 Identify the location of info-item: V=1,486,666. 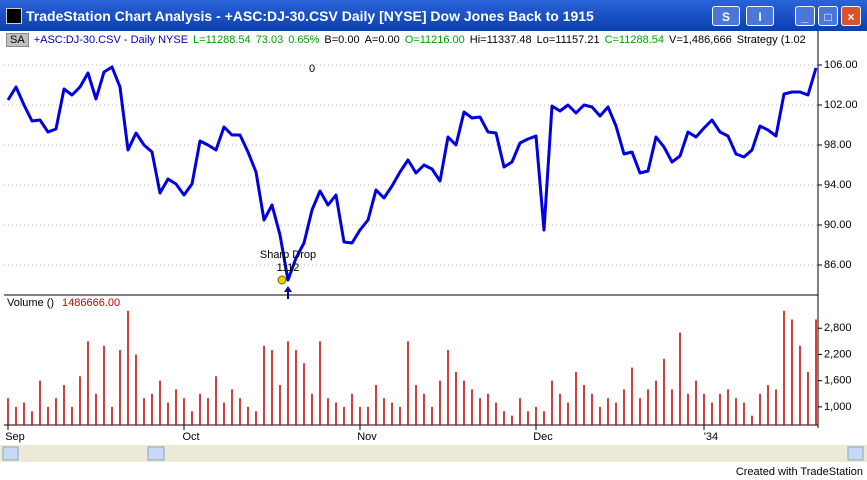
(700, 39).